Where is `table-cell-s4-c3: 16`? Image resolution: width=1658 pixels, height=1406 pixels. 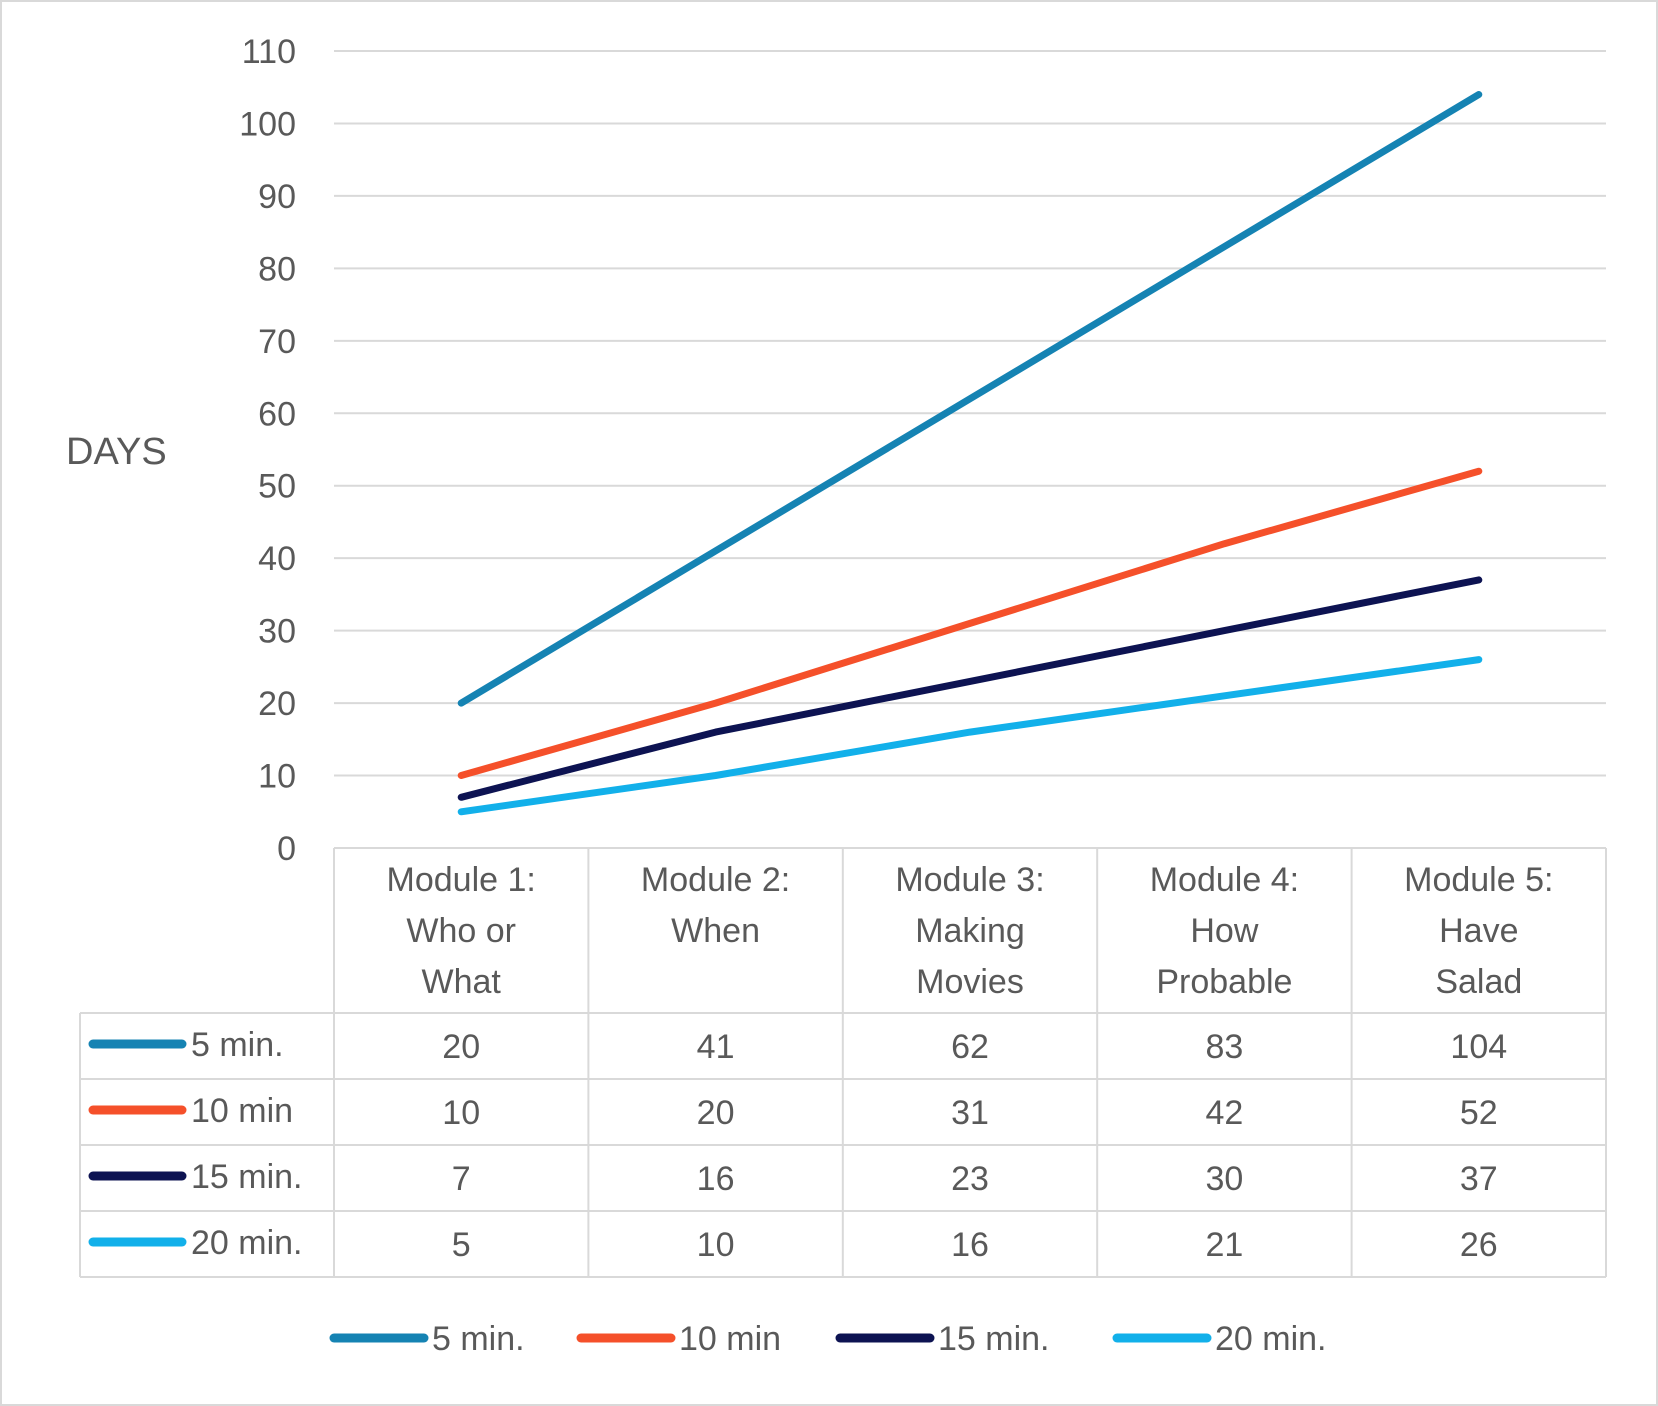 table-cell-s4-c3: 16 is located at coordinates (970, 1245).